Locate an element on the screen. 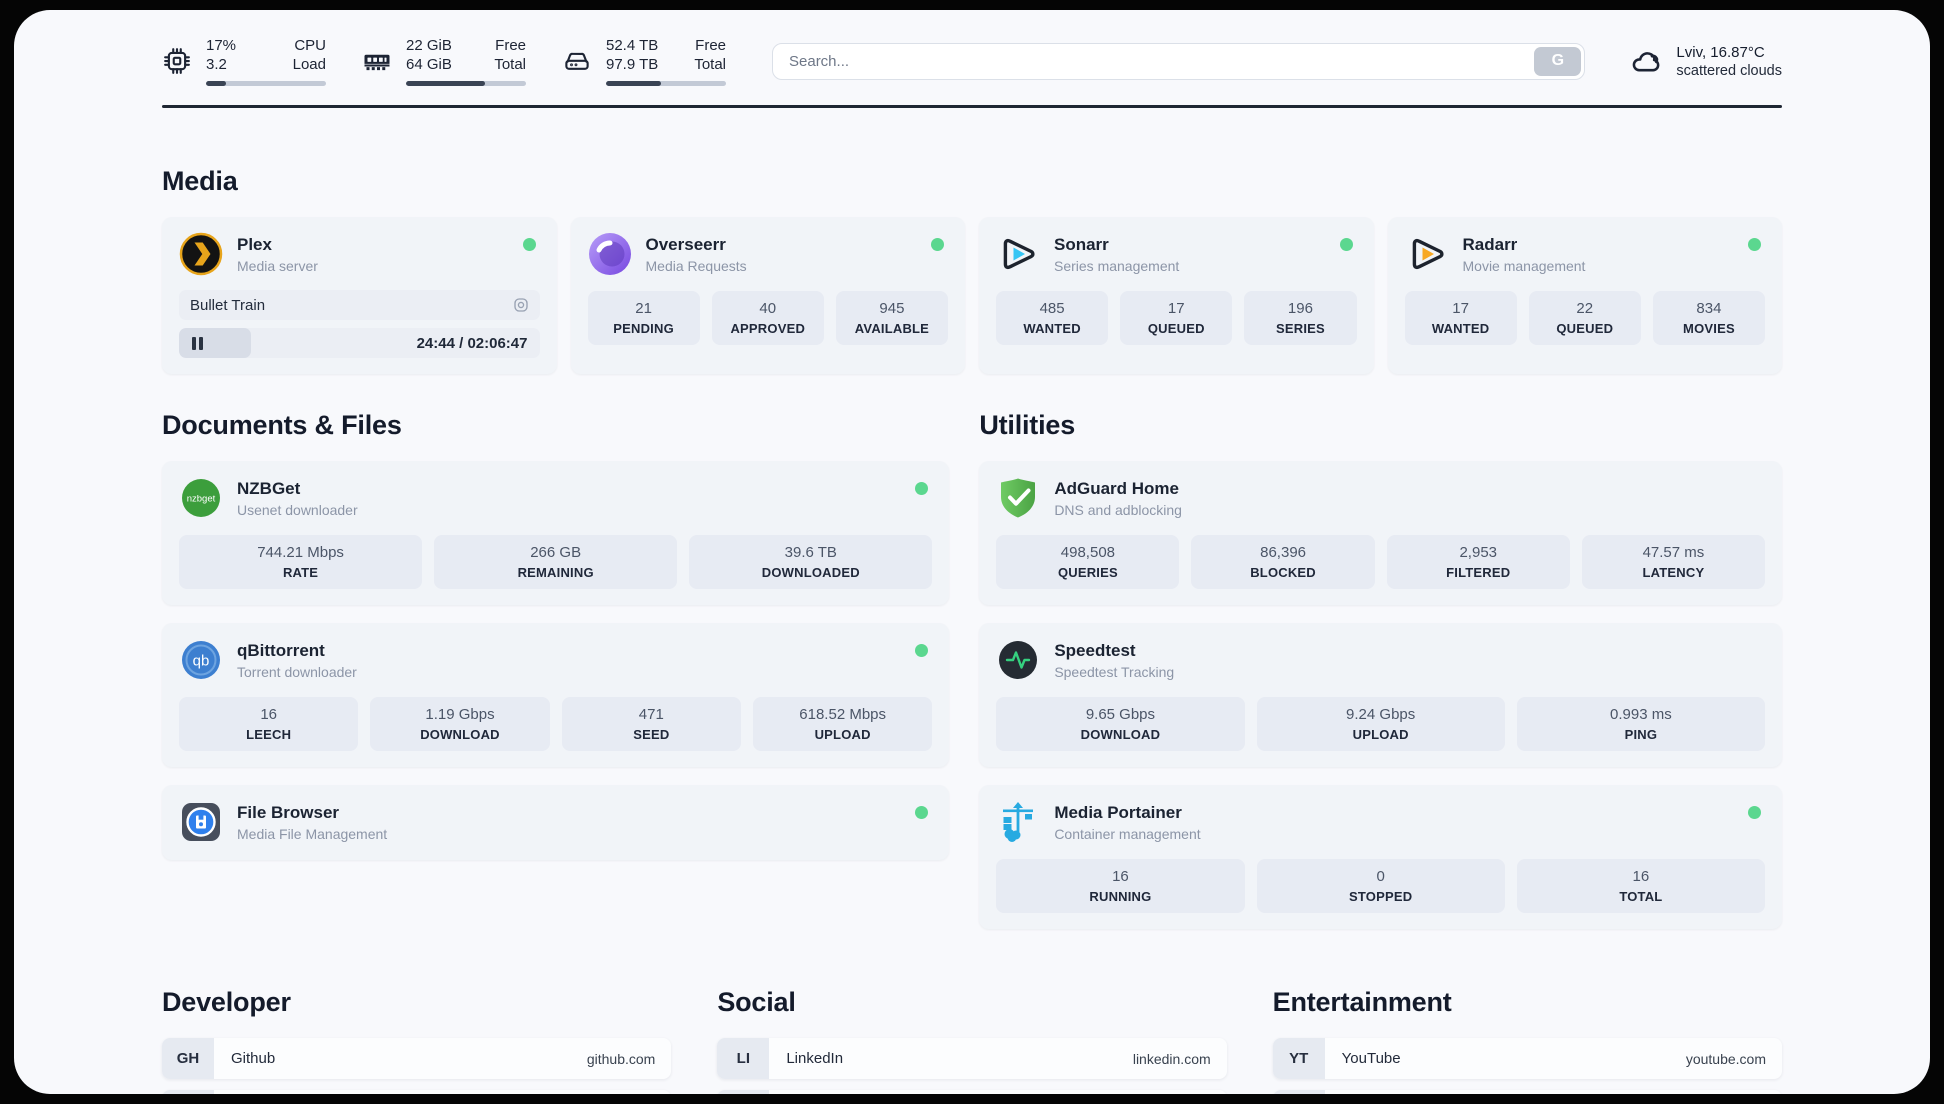  weather-location: Lviv, 16.87°C is located at coordinates (1720, 52).